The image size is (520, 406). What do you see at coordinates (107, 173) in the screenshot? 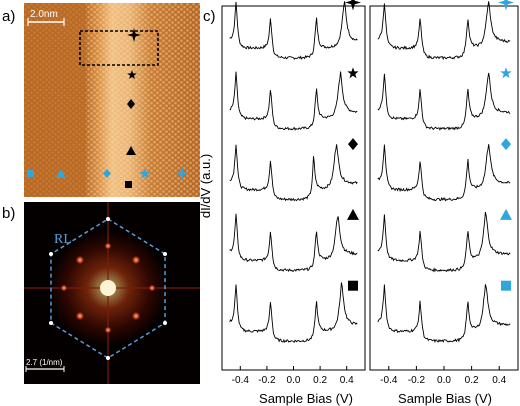
I see `stm-blue-marker-diamond` at bounding box center [107, 173].